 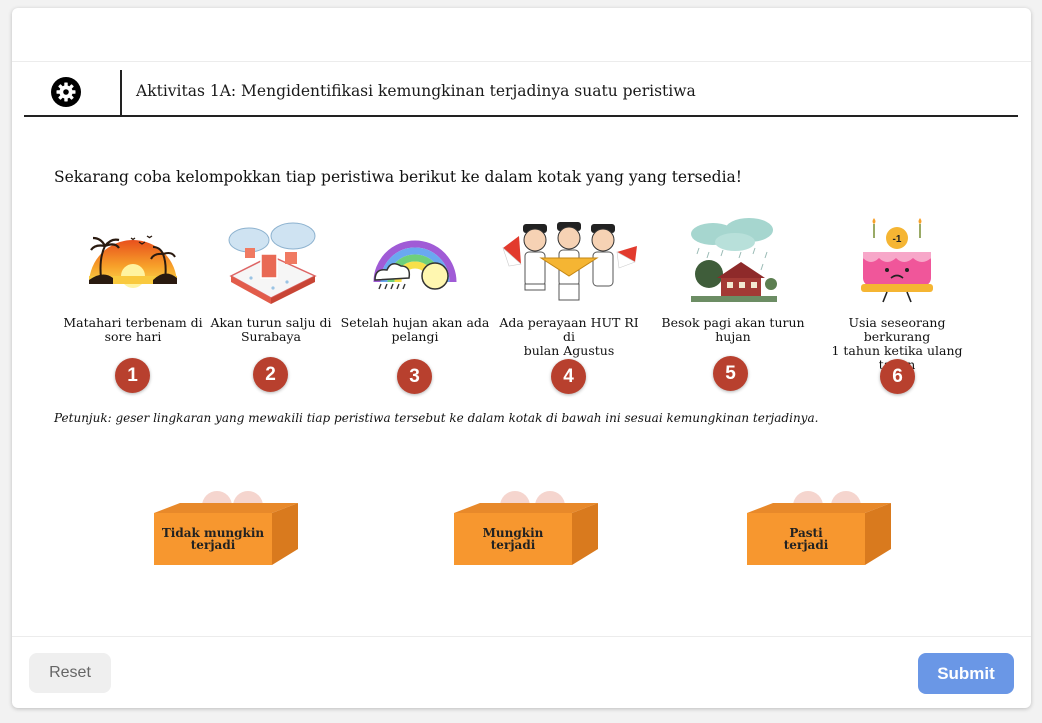 What do you see at coordinates (213, 539) in the screenshot?
I see `box-label: Tidak mungkin terjadi` at bounding box center [213, 539].